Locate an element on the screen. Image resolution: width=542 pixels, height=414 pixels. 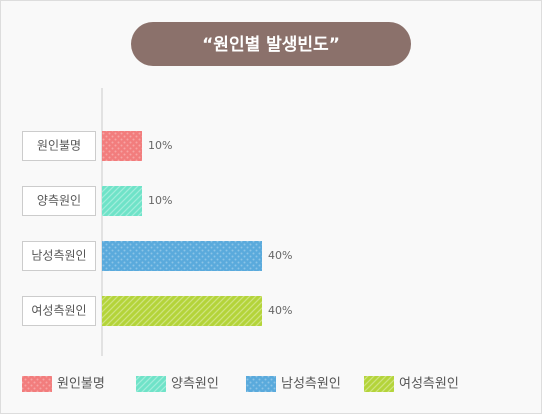
legend-label: 양측원인 is located at coordinates (195, 384).